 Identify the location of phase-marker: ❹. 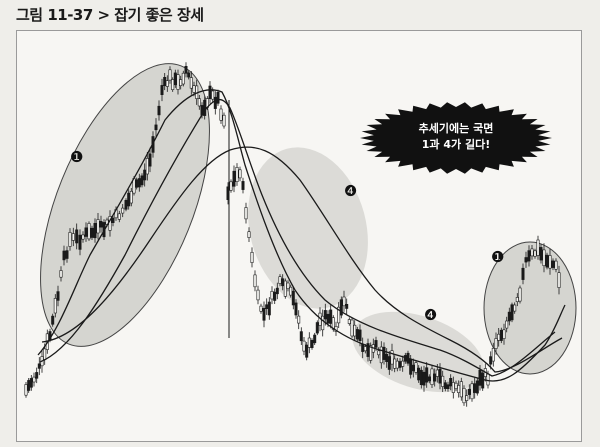
(430, 315).